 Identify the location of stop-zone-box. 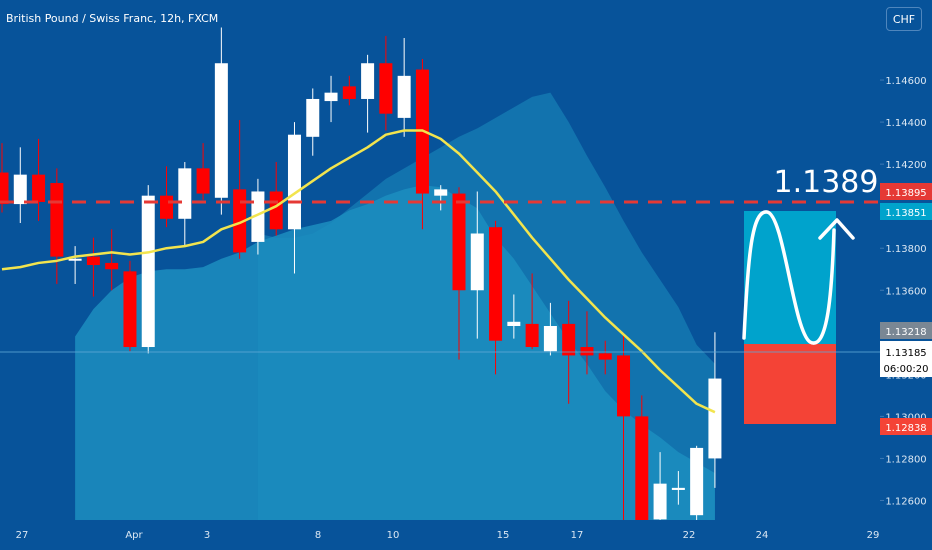
(790, 384).